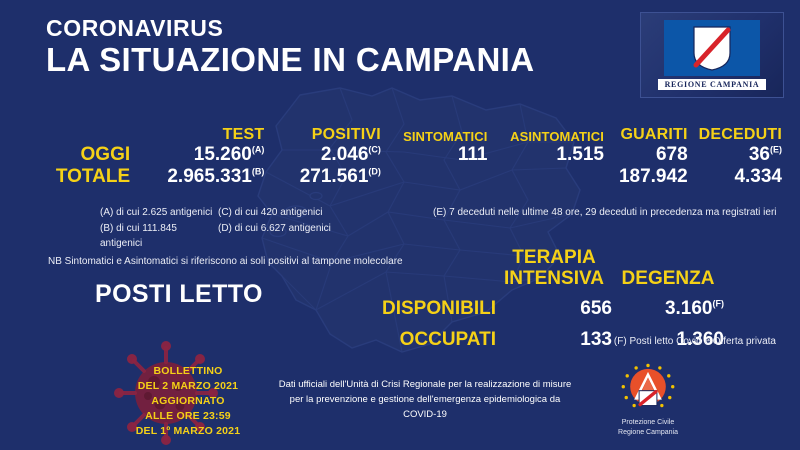 This screenshot has width=800, height=450. I want to click on column-header-asintomatici: ASINTOMATICI, so click(557, 136).